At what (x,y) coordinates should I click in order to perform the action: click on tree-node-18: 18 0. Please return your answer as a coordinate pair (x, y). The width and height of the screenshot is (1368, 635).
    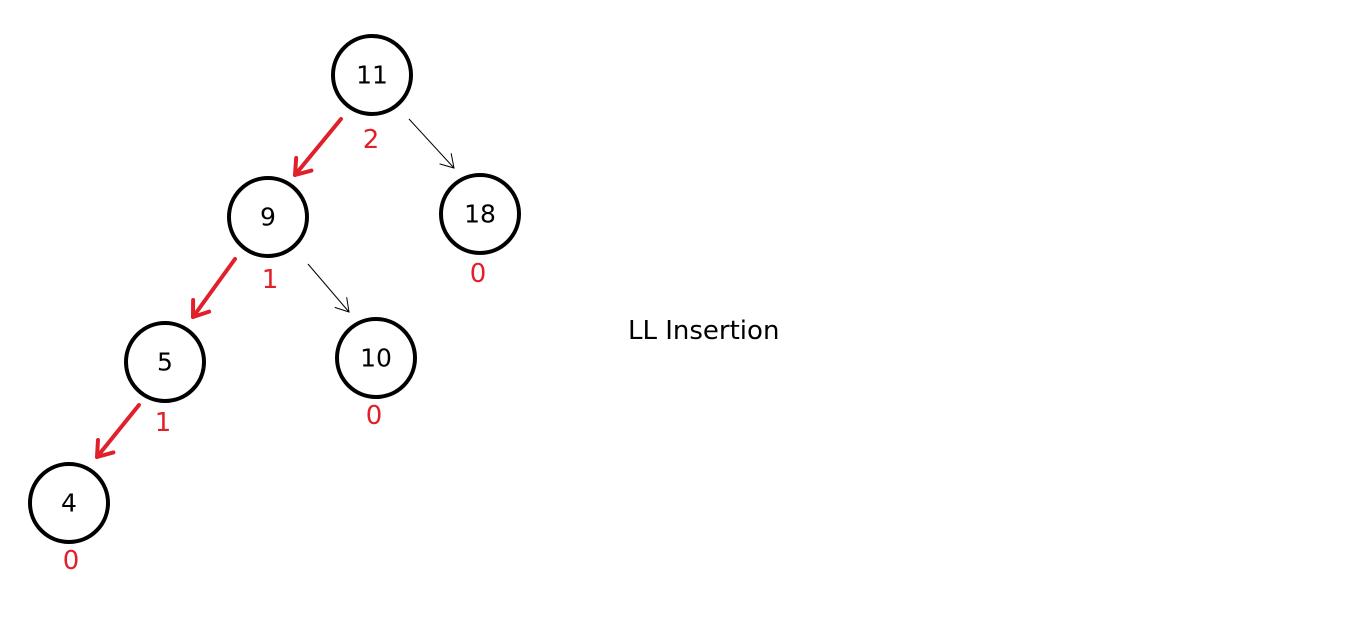
    Looking at the image, I should click on (480, 231).